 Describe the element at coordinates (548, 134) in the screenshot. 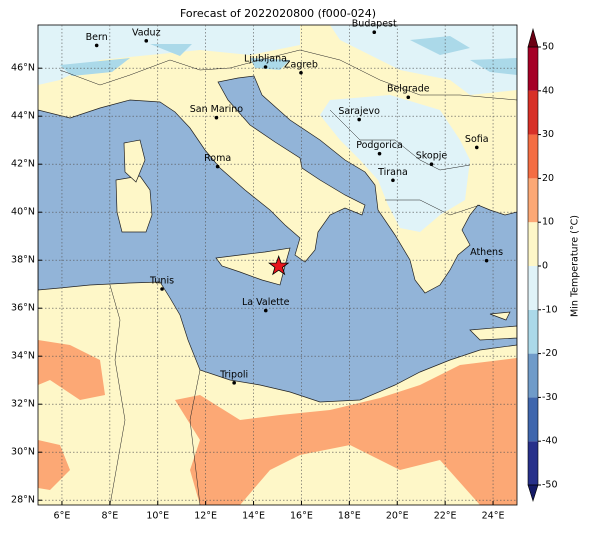

I see `colorbar-tick-label: 30` at that location.